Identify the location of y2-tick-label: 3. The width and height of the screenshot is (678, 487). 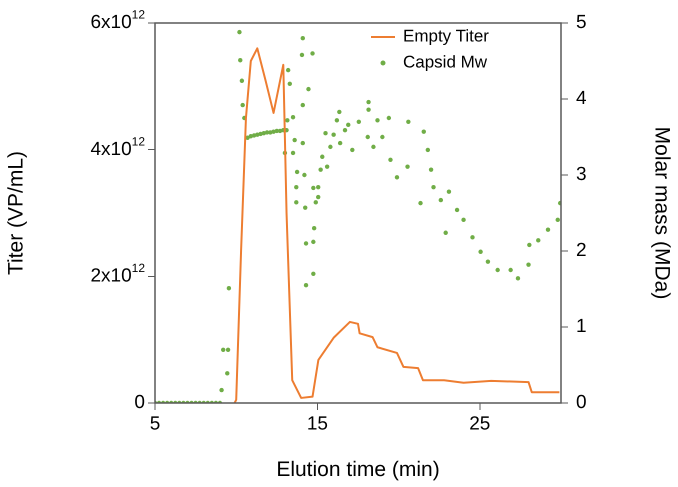
(581, 175).